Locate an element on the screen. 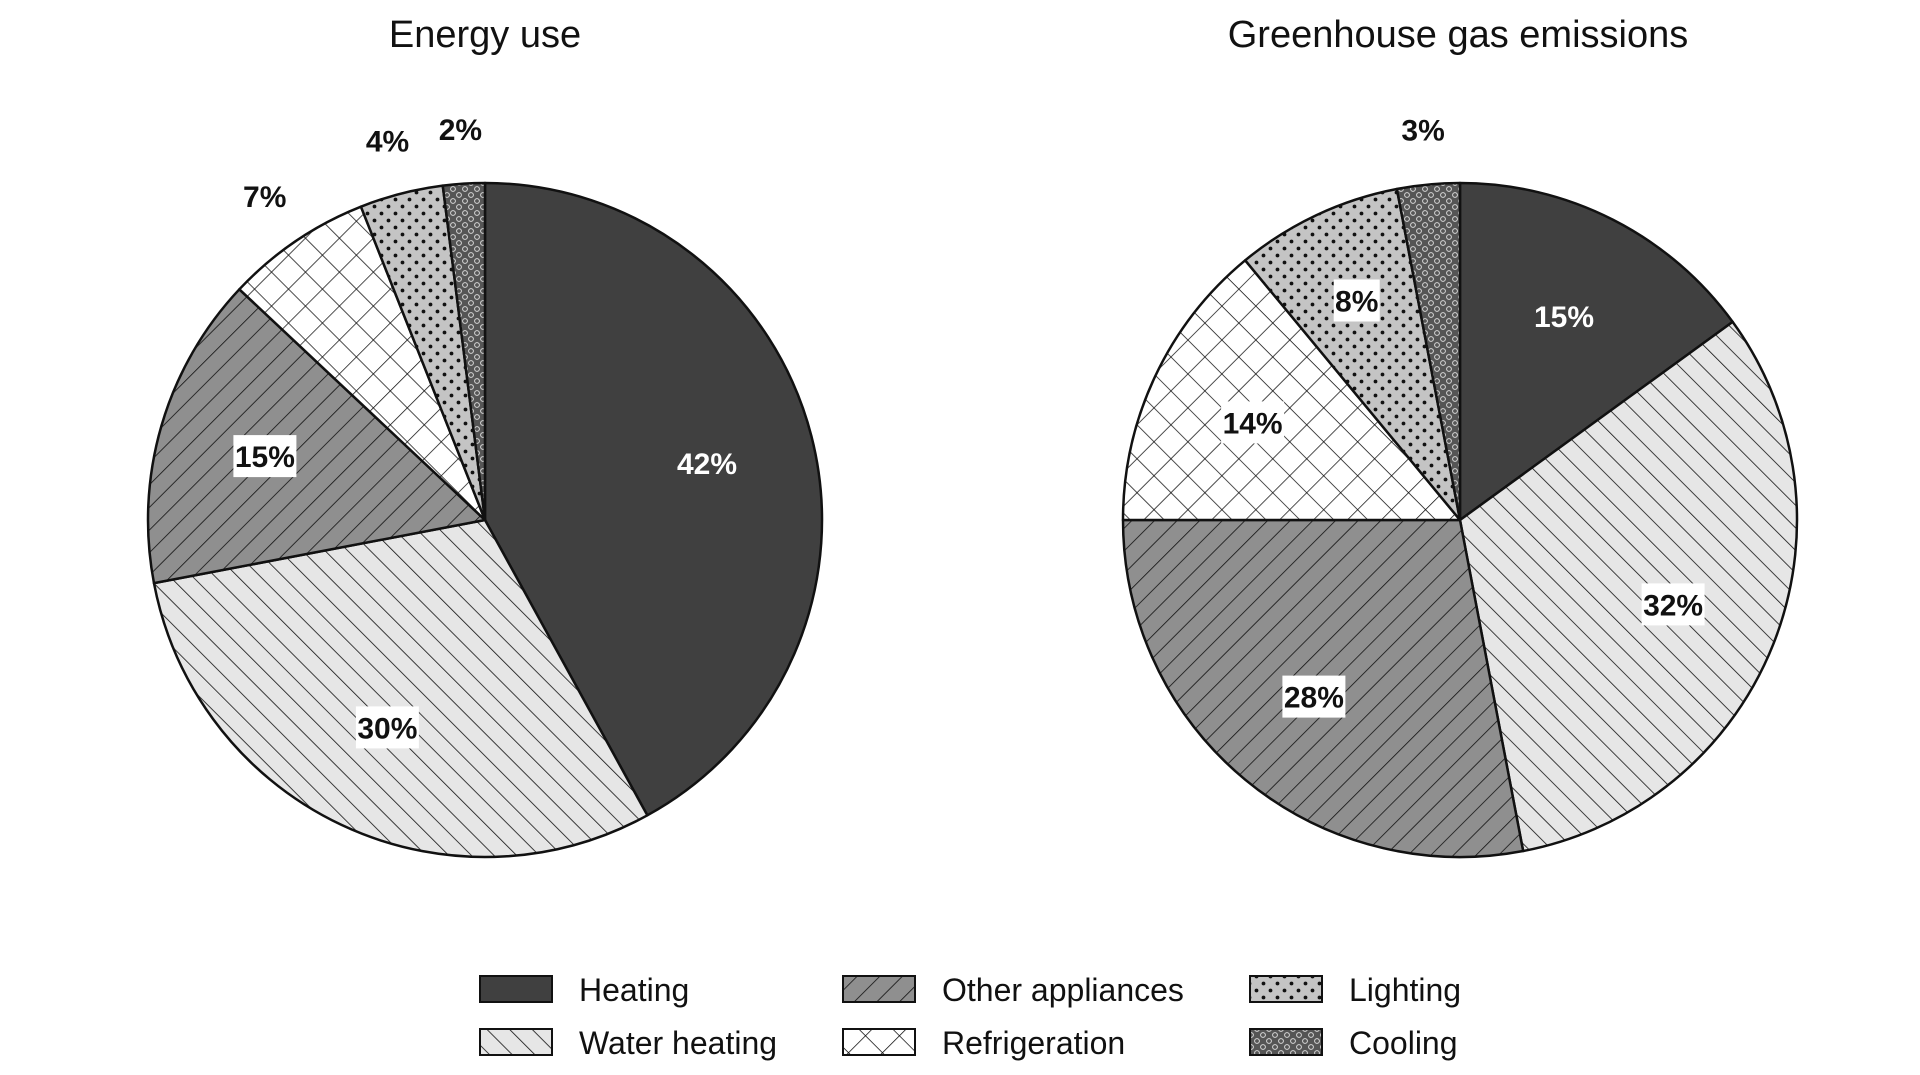 This screenshot has height=1075, width=1920. svg-text: 4% is located at coordinates (387, 141).